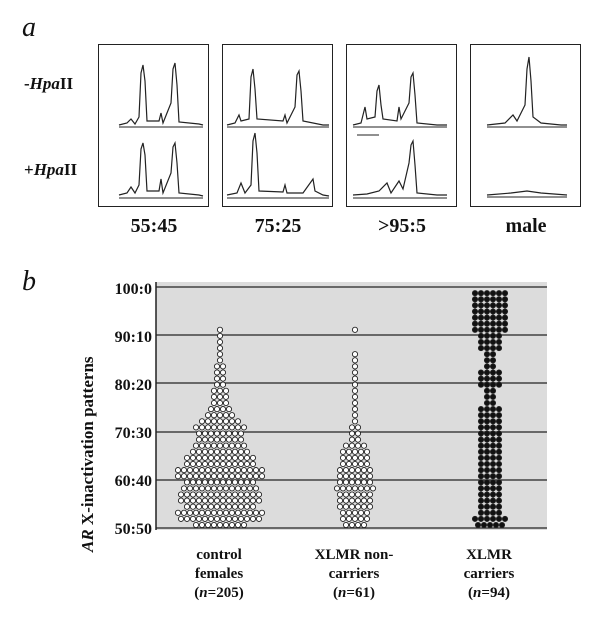 The width and height of the screenshot is (595, 626). What do you see at coordinates (489, 555) in the screenshot?
I see `group-line1: XLMR` at bounding box center [489, 555].